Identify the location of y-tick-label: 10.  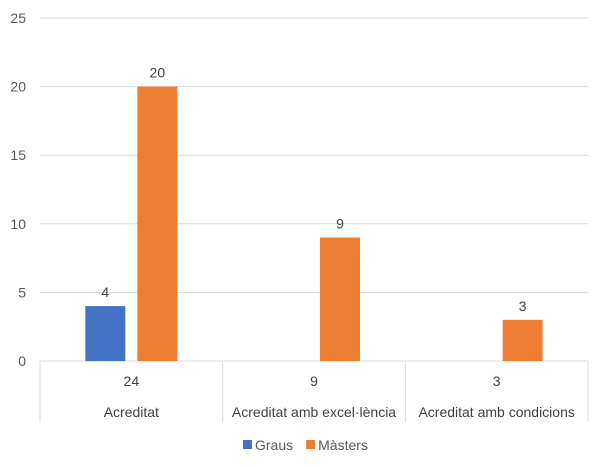
(18, 224).